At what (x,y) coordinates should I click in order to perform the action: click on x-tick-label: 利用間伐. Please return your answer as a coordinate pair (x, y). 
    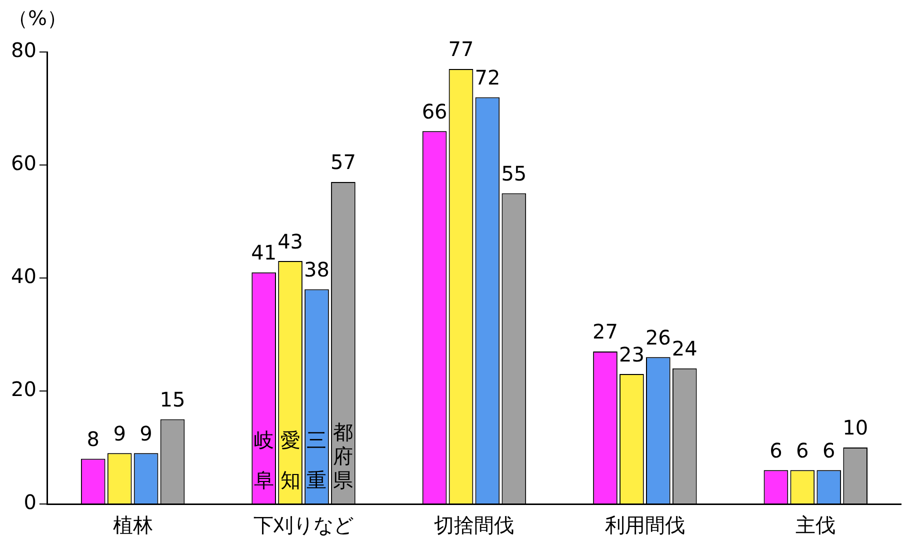
    Looking at the image, I should click on (644, 525).